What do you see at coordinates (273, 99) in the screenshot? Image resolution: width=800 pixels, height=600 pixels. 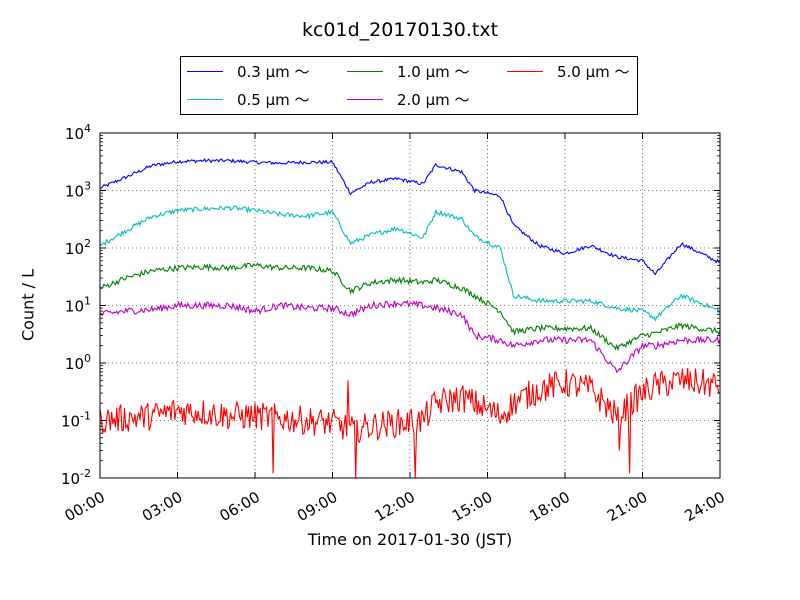 I see `legend-label: 0.5 μm ～` at bounding box center [273, 99].